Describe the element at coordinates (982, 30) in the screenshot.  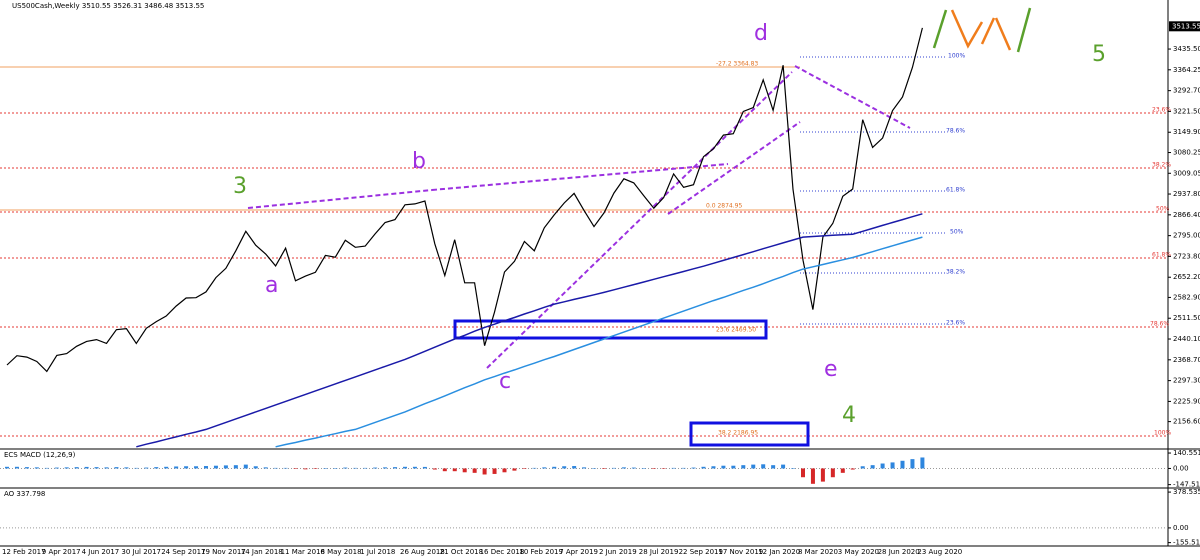
I see `projection-arrows` at that location.